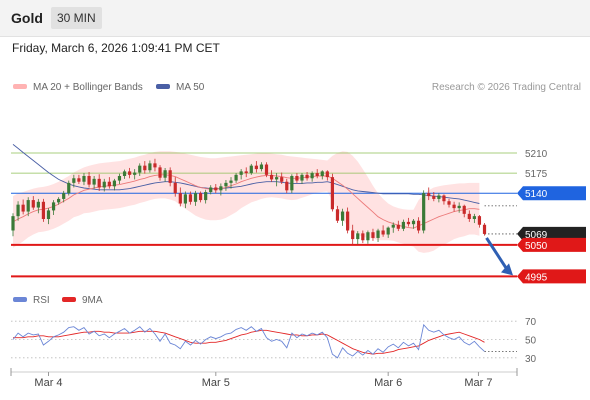  What do you see at coordinates (69, 299) in the screenshot?
I see `rsi-ma-legend-swatch` at bounding box center [69, 299].